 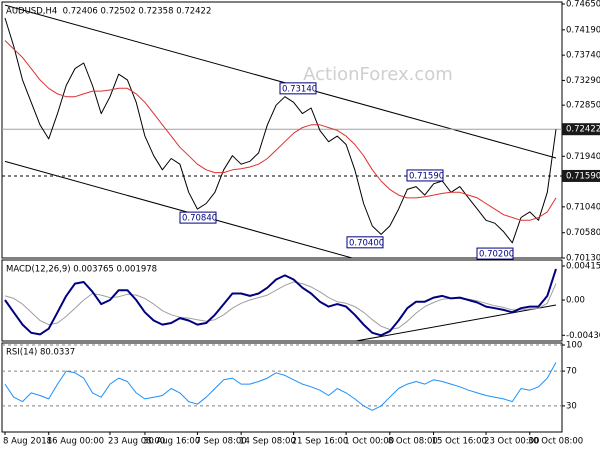 I want to click on y-tick-label: 0.73740, so click(x=583, y=56).